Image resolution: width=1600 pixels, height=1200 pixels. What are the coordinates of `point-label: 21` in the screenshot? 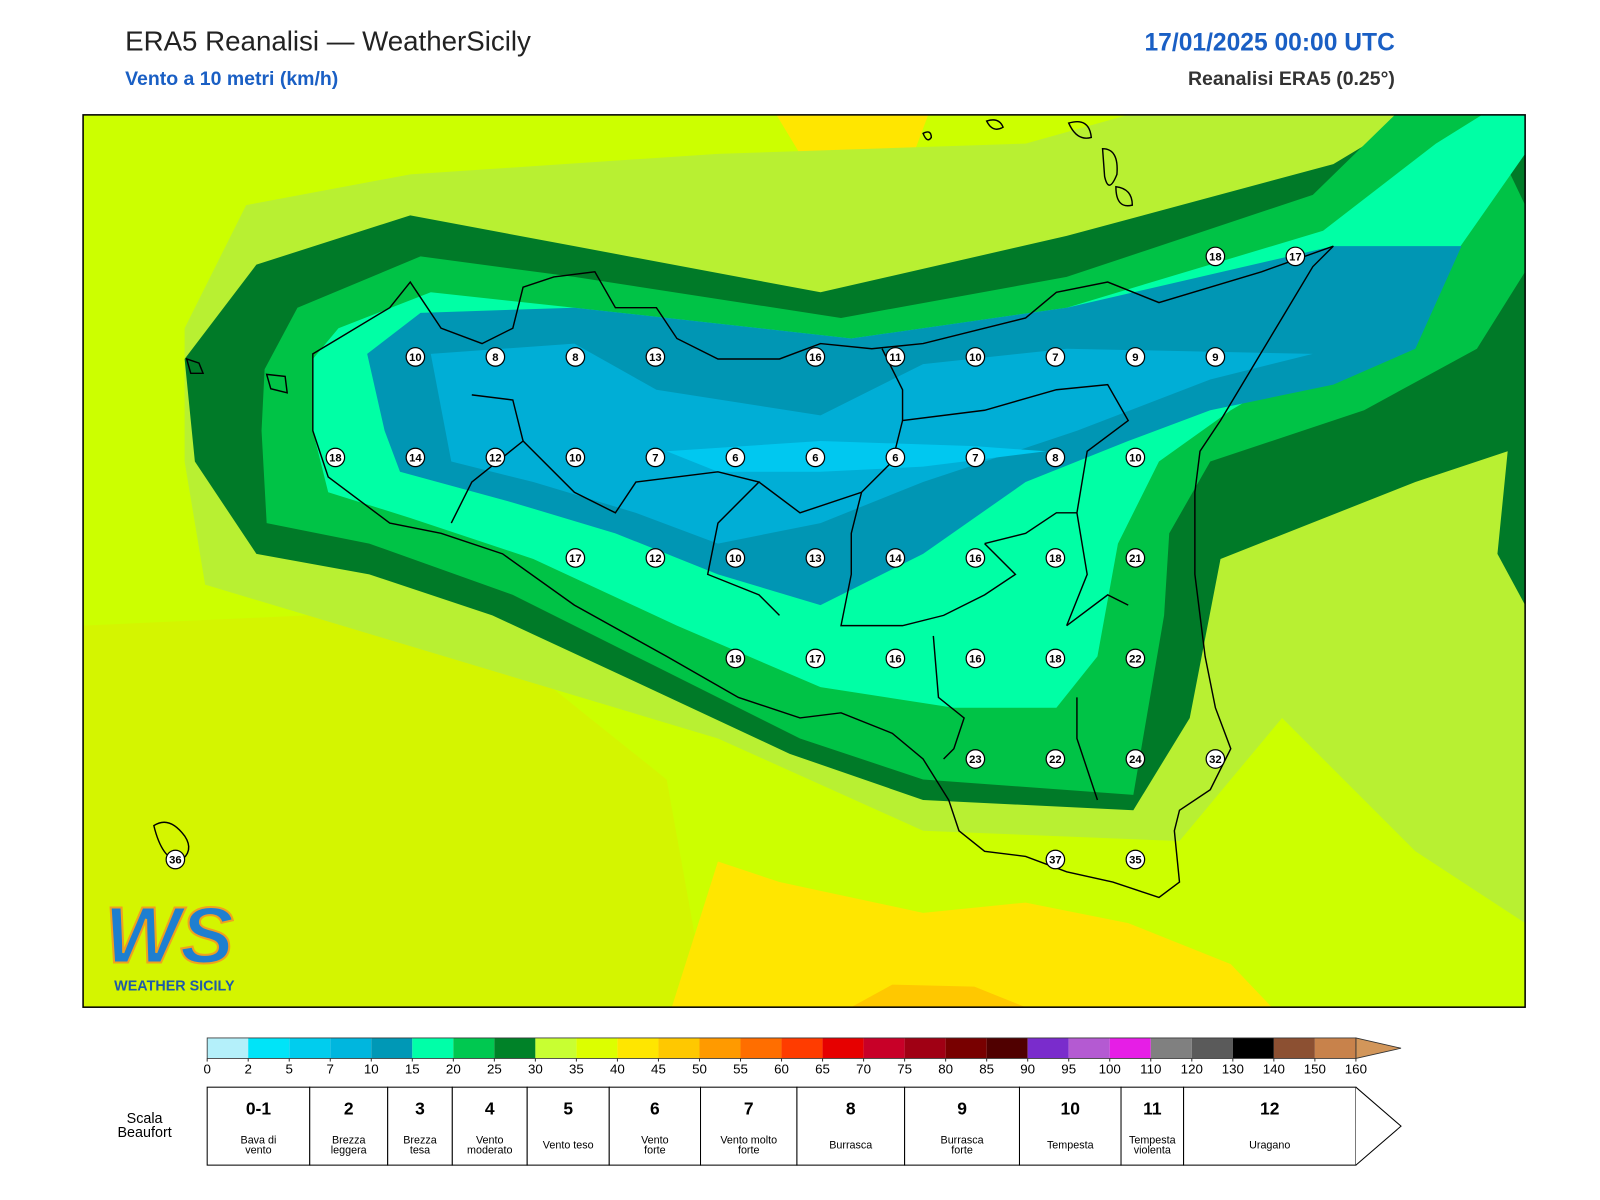 It's located at (1135, 559).